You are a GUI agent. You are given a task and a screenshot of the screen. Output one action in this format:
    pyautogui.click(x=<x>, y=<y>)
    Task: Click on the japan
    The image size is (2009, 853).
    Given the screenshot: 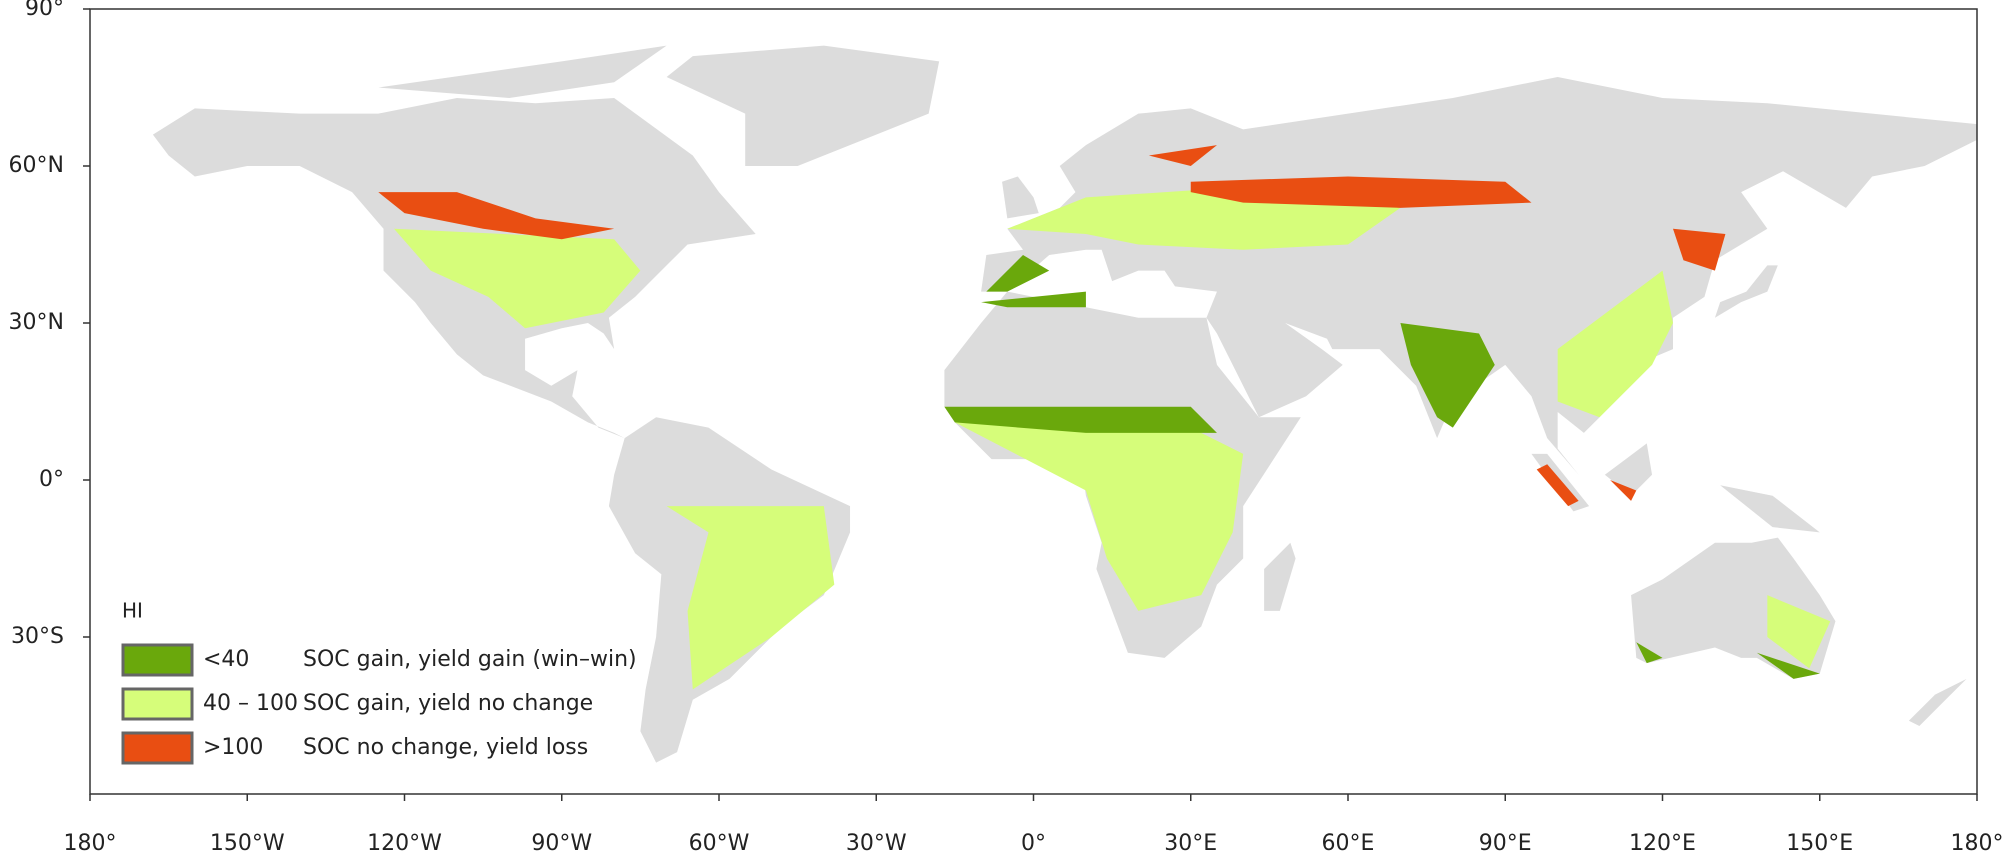 What is the action you would take?
    pyautogui.click(x=1746, y=291)
    